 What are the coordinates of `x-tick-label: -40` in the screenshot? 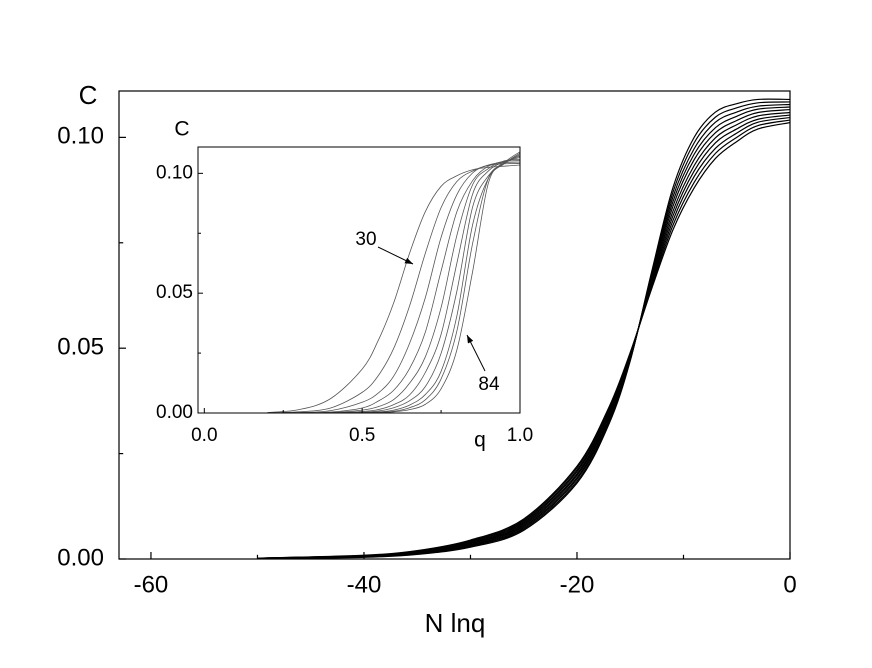 It's located at (364, 584).